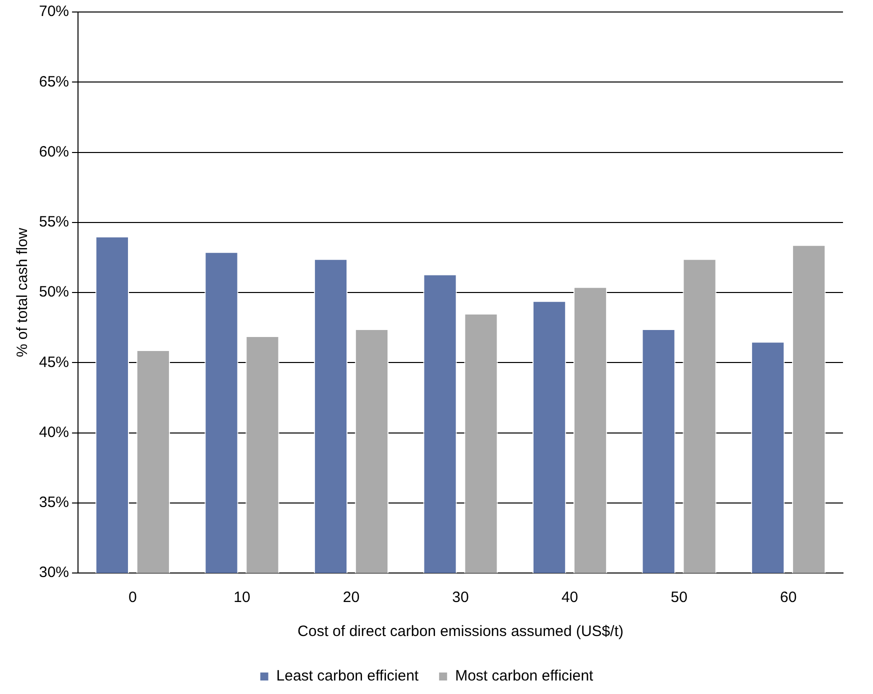 Image resolution: width=873 pixels, height=694 pixels. I want to click on x-tick-label: 30, so click(460, 597).